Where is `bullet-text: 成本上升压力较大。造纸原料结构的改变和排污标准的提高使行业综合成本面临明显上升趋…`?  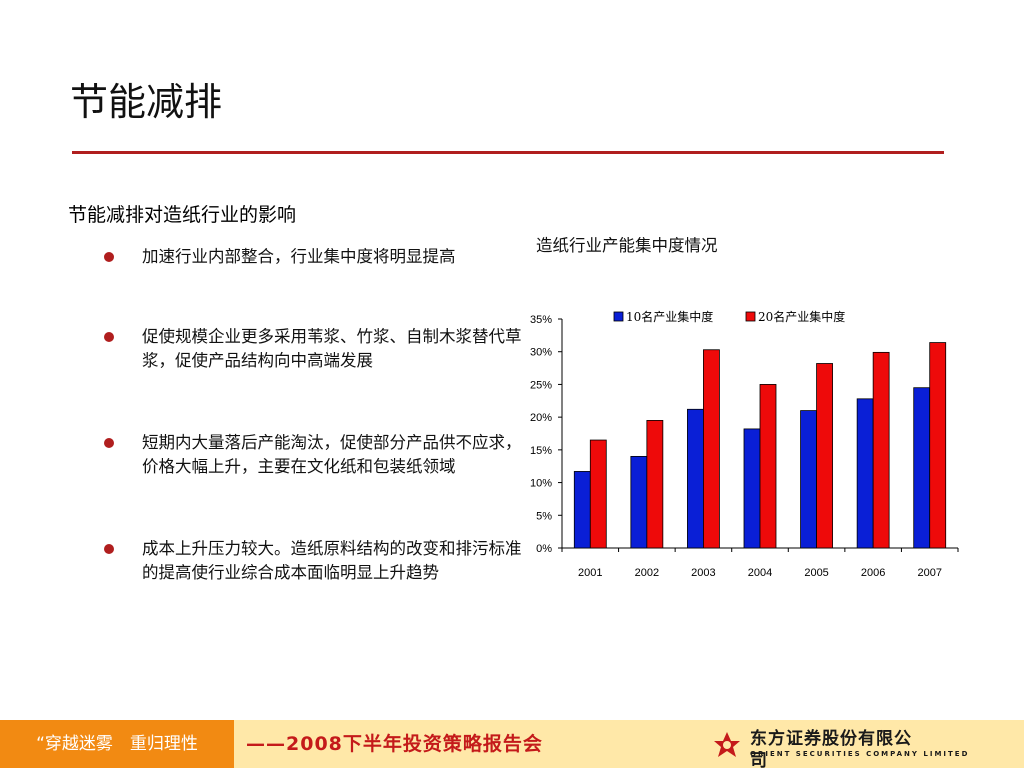
bullet-text: 成本上升压力较大。造纸原料结构的改变和排污标准的提高使行业综合成本面临明显上升趋… is located at coordinates (332, 560).